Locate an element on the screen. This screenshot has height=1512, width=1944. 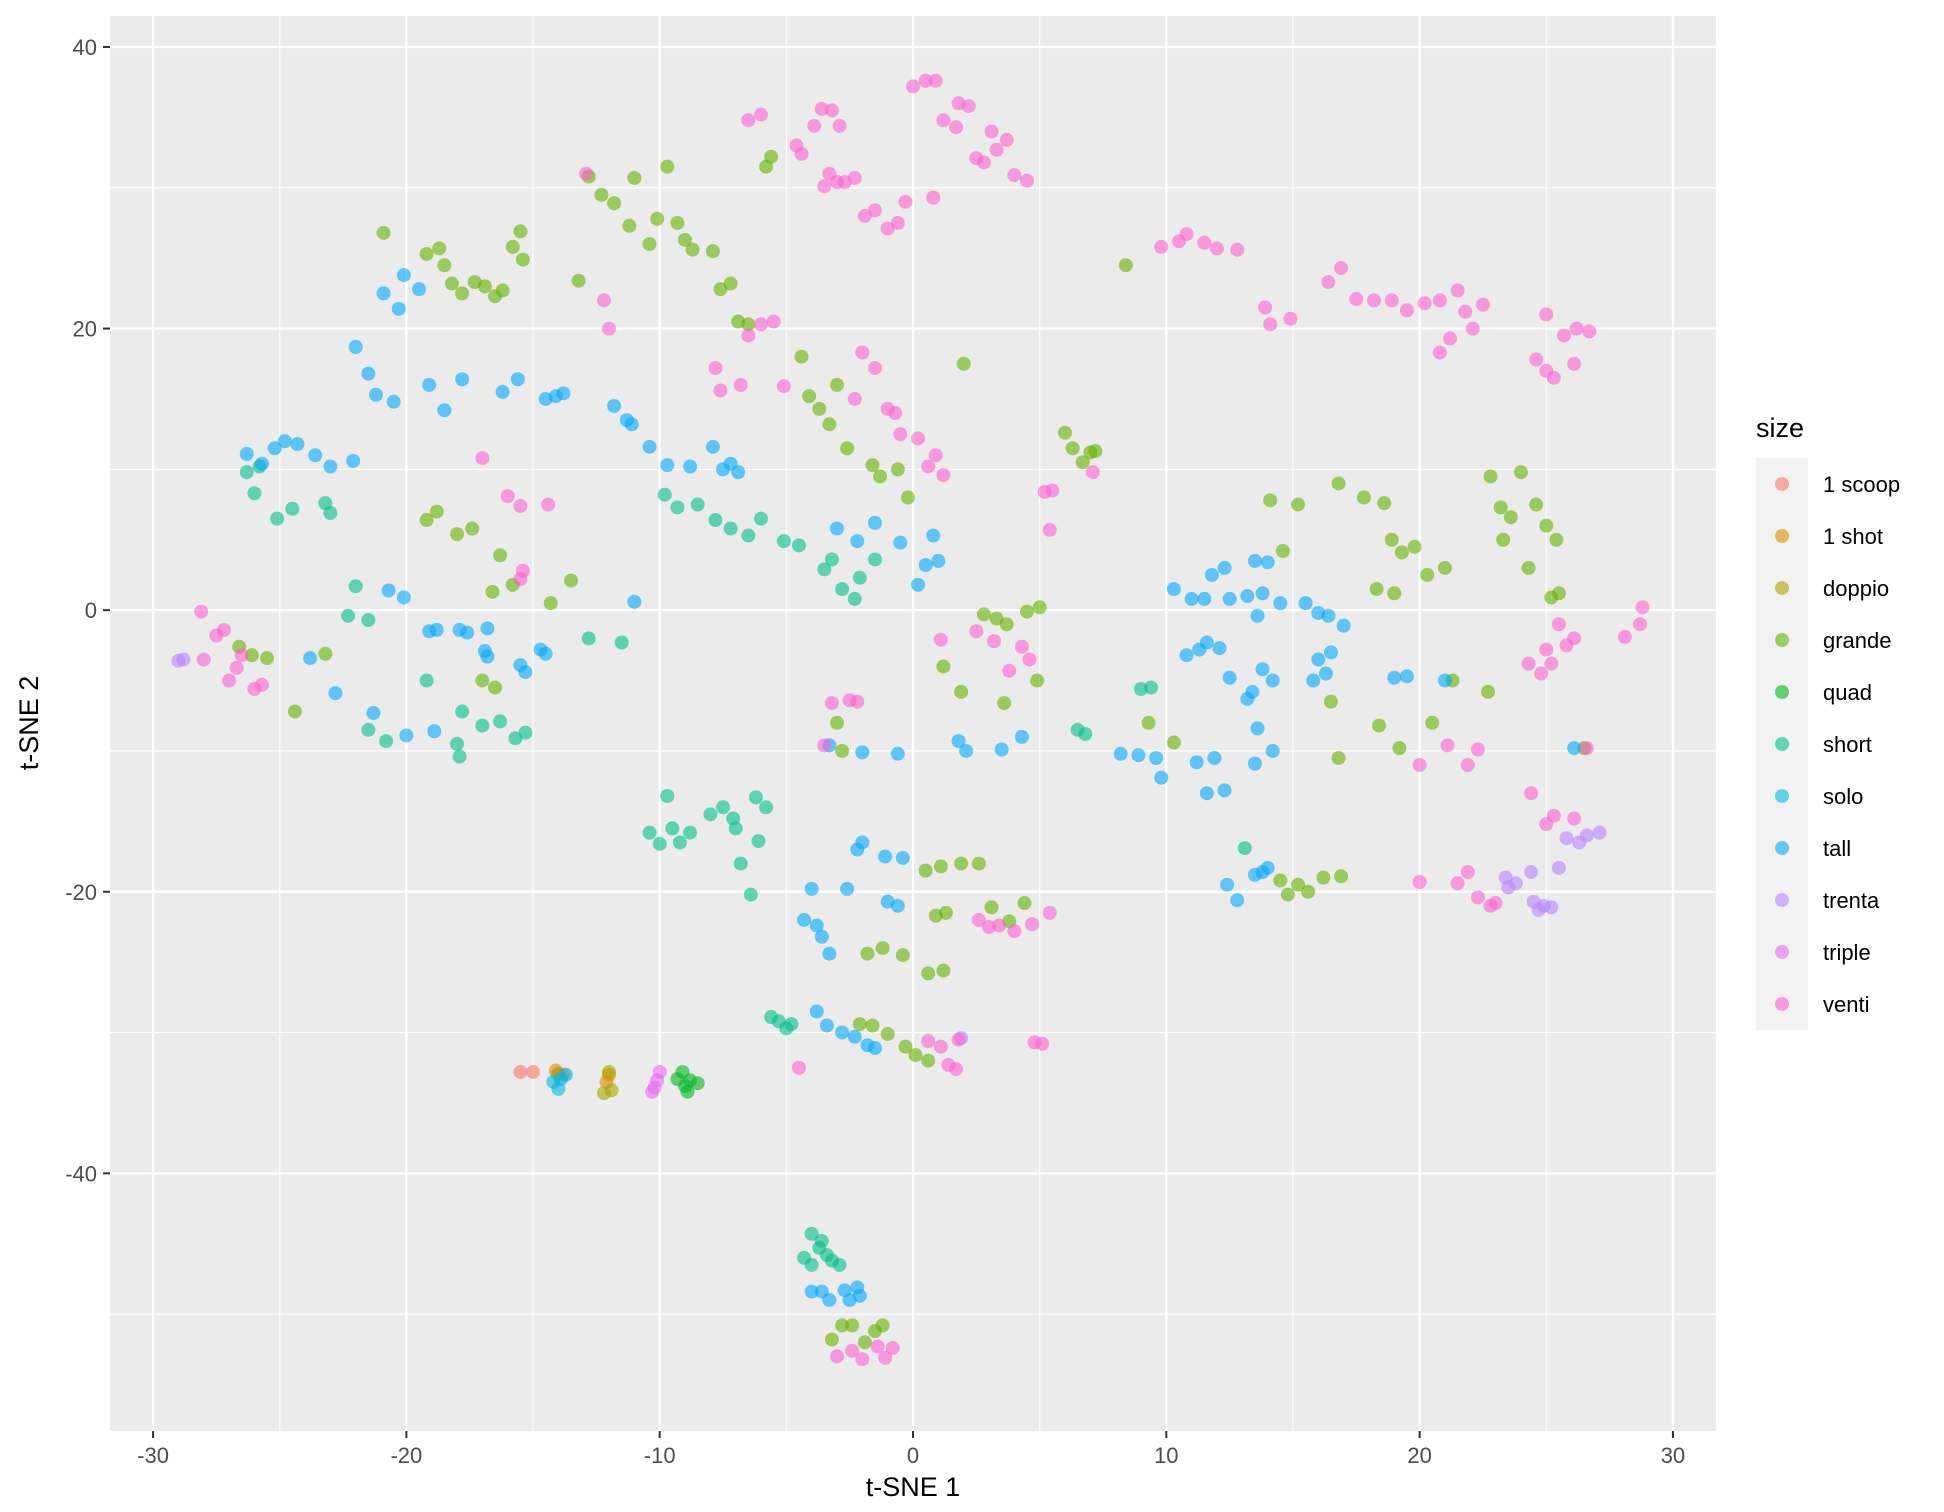
point-quad is located at coordinates (682, 1071).